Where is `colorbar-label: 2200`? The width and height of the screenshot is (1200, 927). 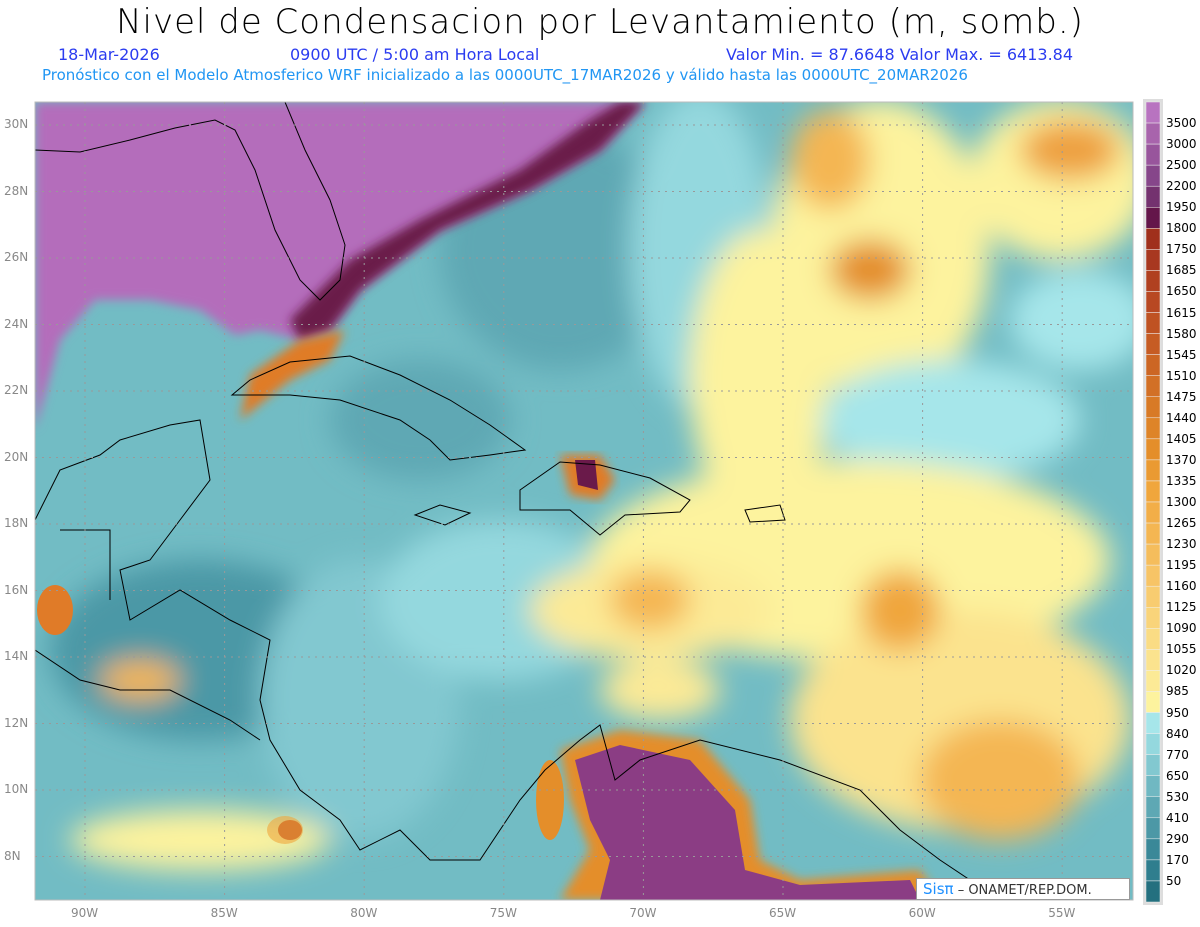 colorbar-label: 2200 is located at coordinates (1181, 186).